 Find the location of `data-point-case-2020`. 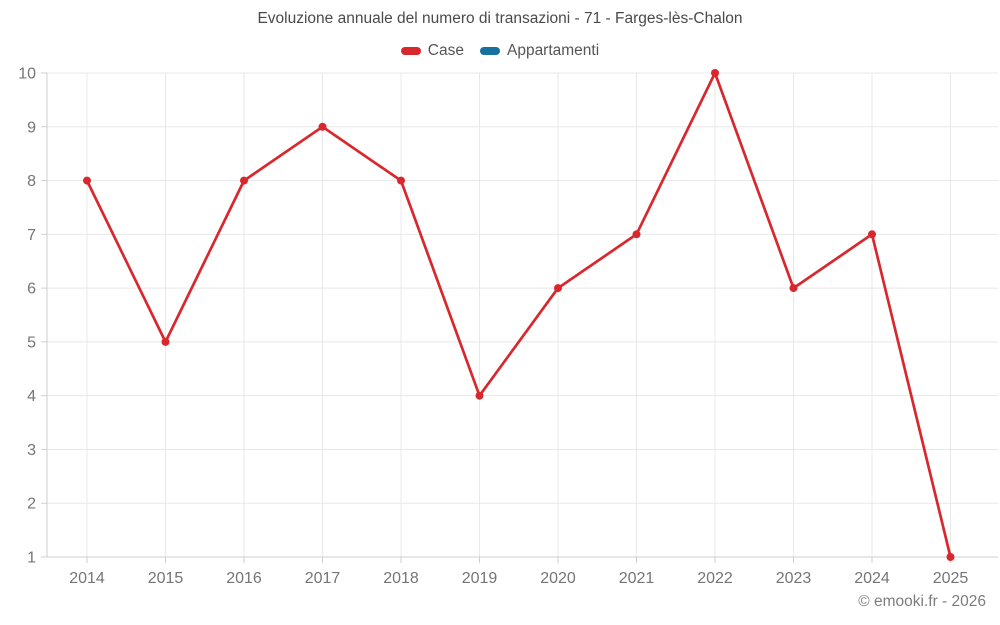

data-point-case-2020 is located at coordinates (558, 288).